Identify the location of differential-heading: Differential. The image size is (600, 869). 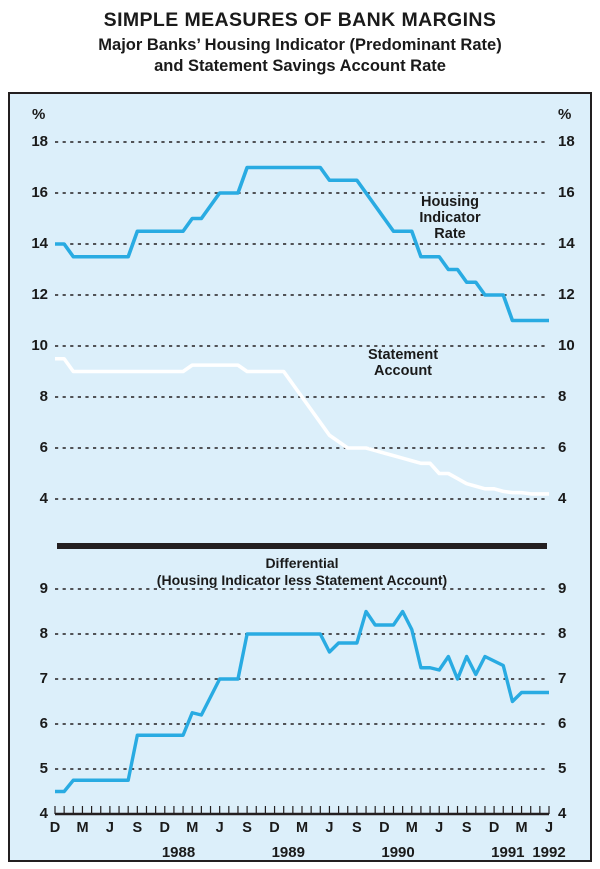
(302, 563).